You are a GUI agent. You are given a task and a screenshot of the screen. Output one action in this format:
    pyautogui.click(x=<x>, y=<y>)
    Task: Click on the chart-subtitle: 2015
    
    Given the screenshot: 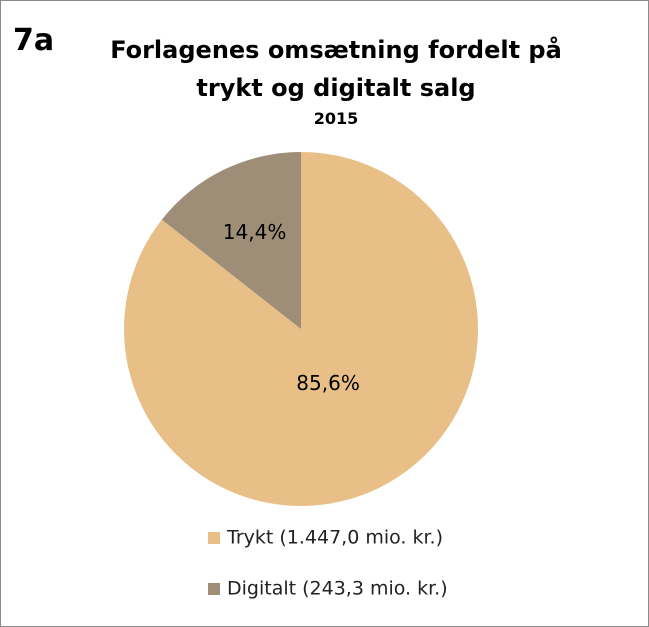 What is the action you would take?
    pyautogui.click(x=336, y=118)
    